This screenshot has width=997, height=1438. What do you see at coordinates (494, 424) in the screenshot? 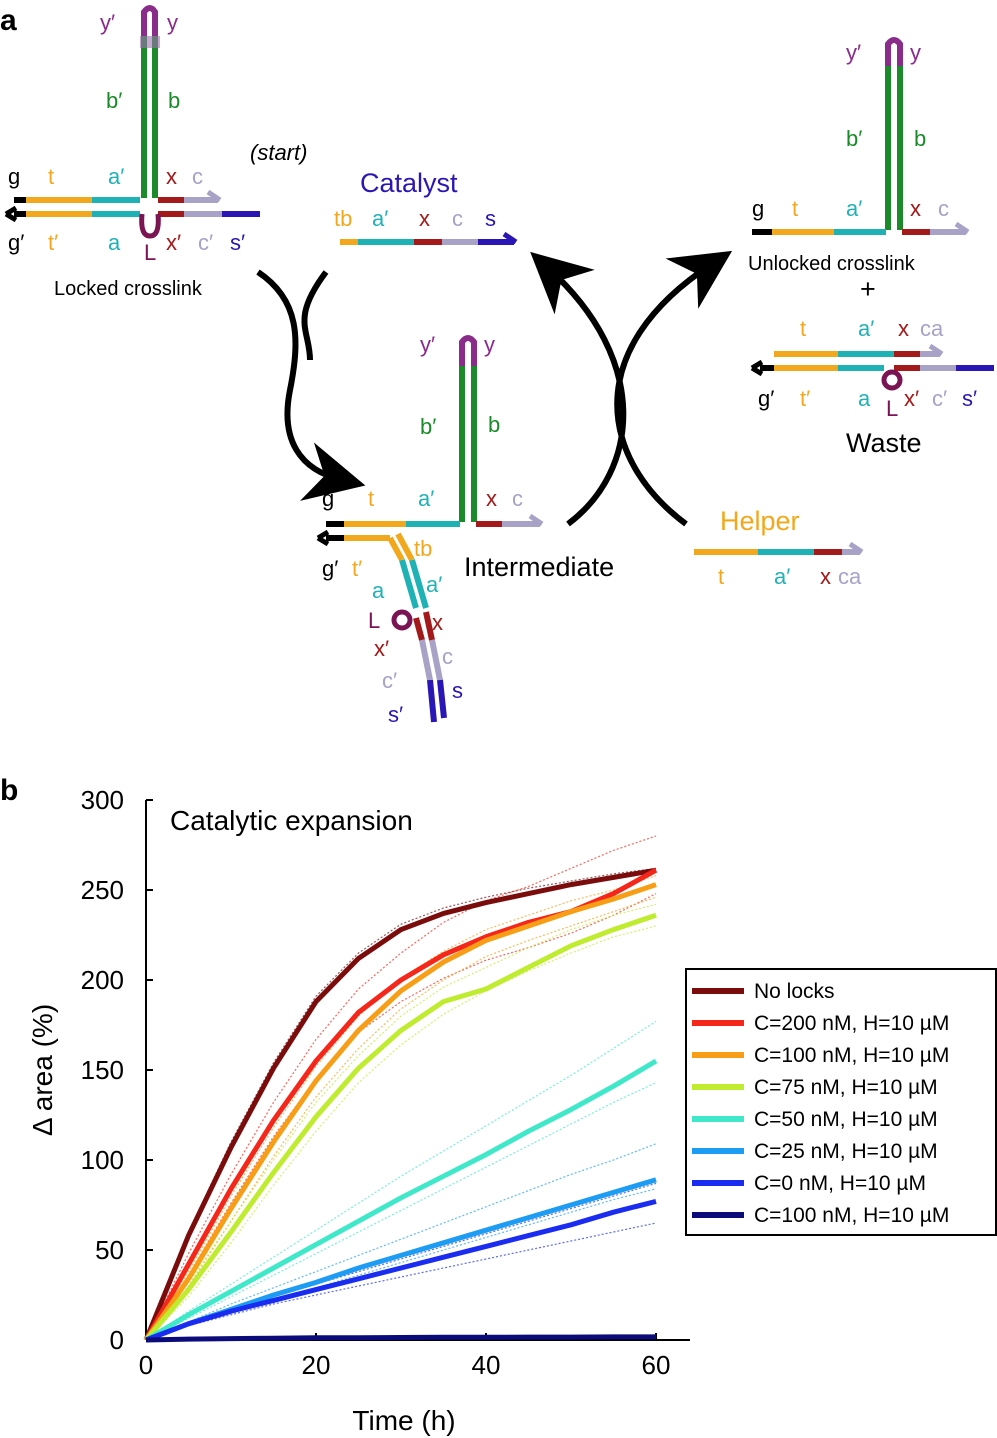
I see `intermediate-b: b` at bounding box center [494, 424].